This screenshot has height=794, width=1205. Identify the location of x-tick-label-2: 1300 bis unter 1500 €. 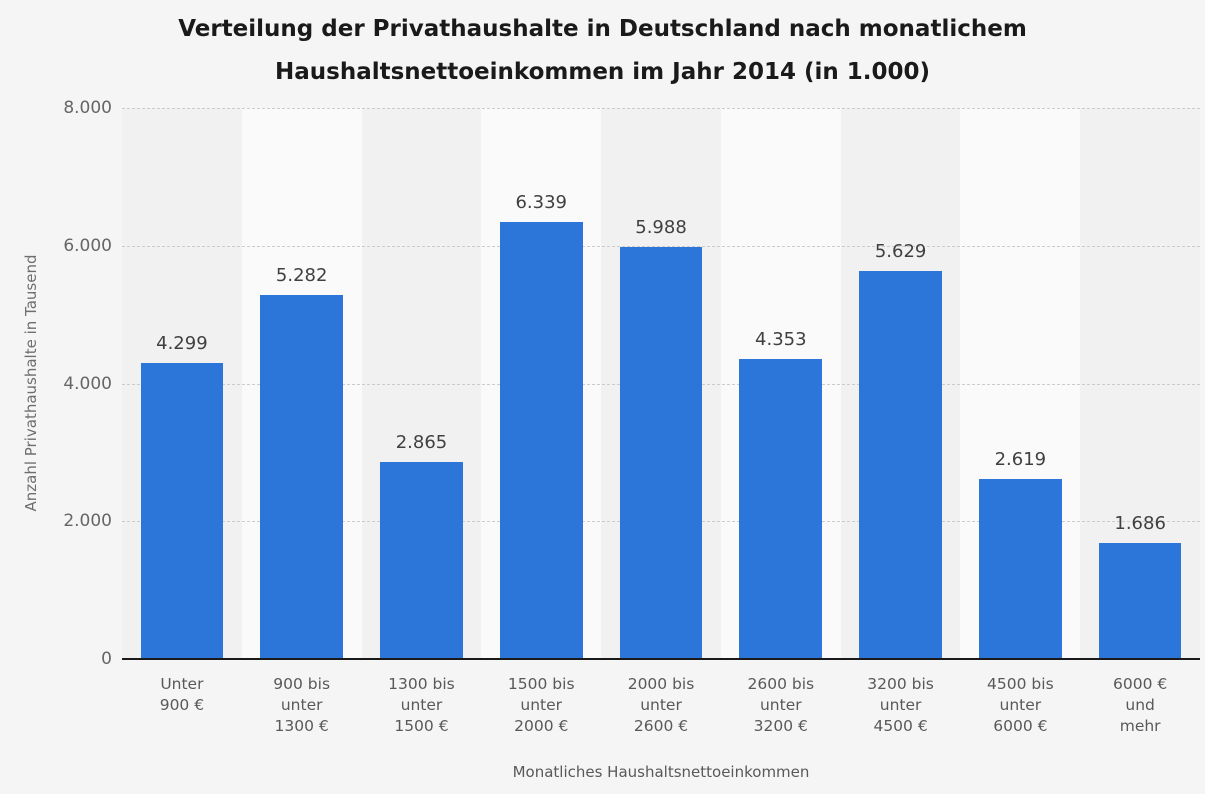
(421, 705).